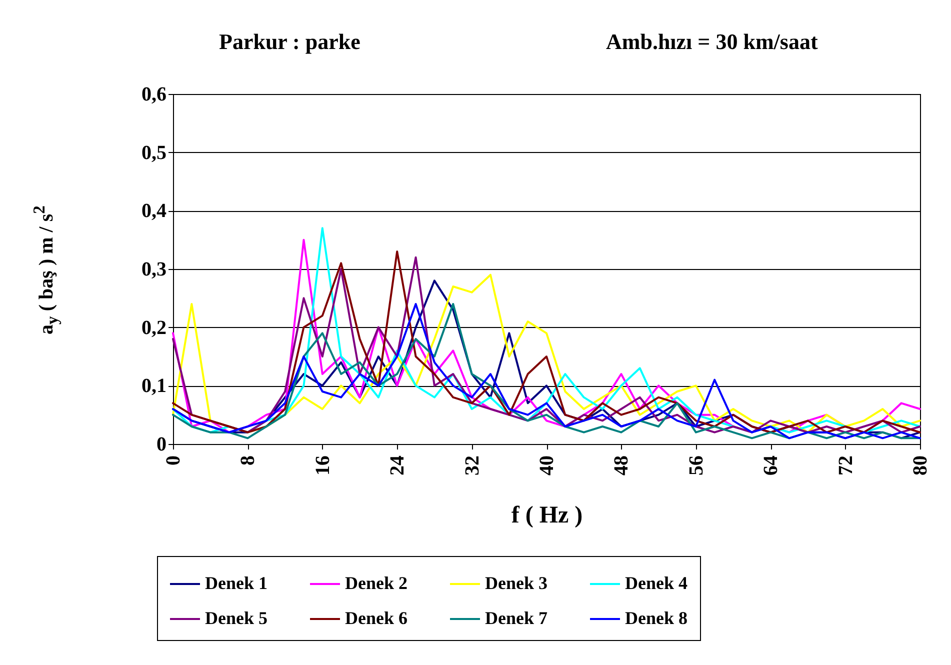 This screenshot has width=951, height=665. What do you see at coordinates (154, 211) in the screenshot?
I see `y-tick-label: 0,4` at bounding box center [154, 211].